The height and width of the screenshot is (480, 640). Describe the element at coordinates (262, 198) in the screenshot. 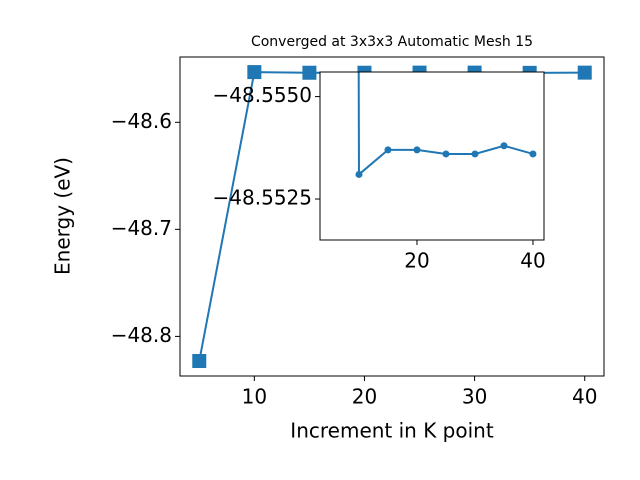

I see `y-tick-label: −48.5525` at that location.